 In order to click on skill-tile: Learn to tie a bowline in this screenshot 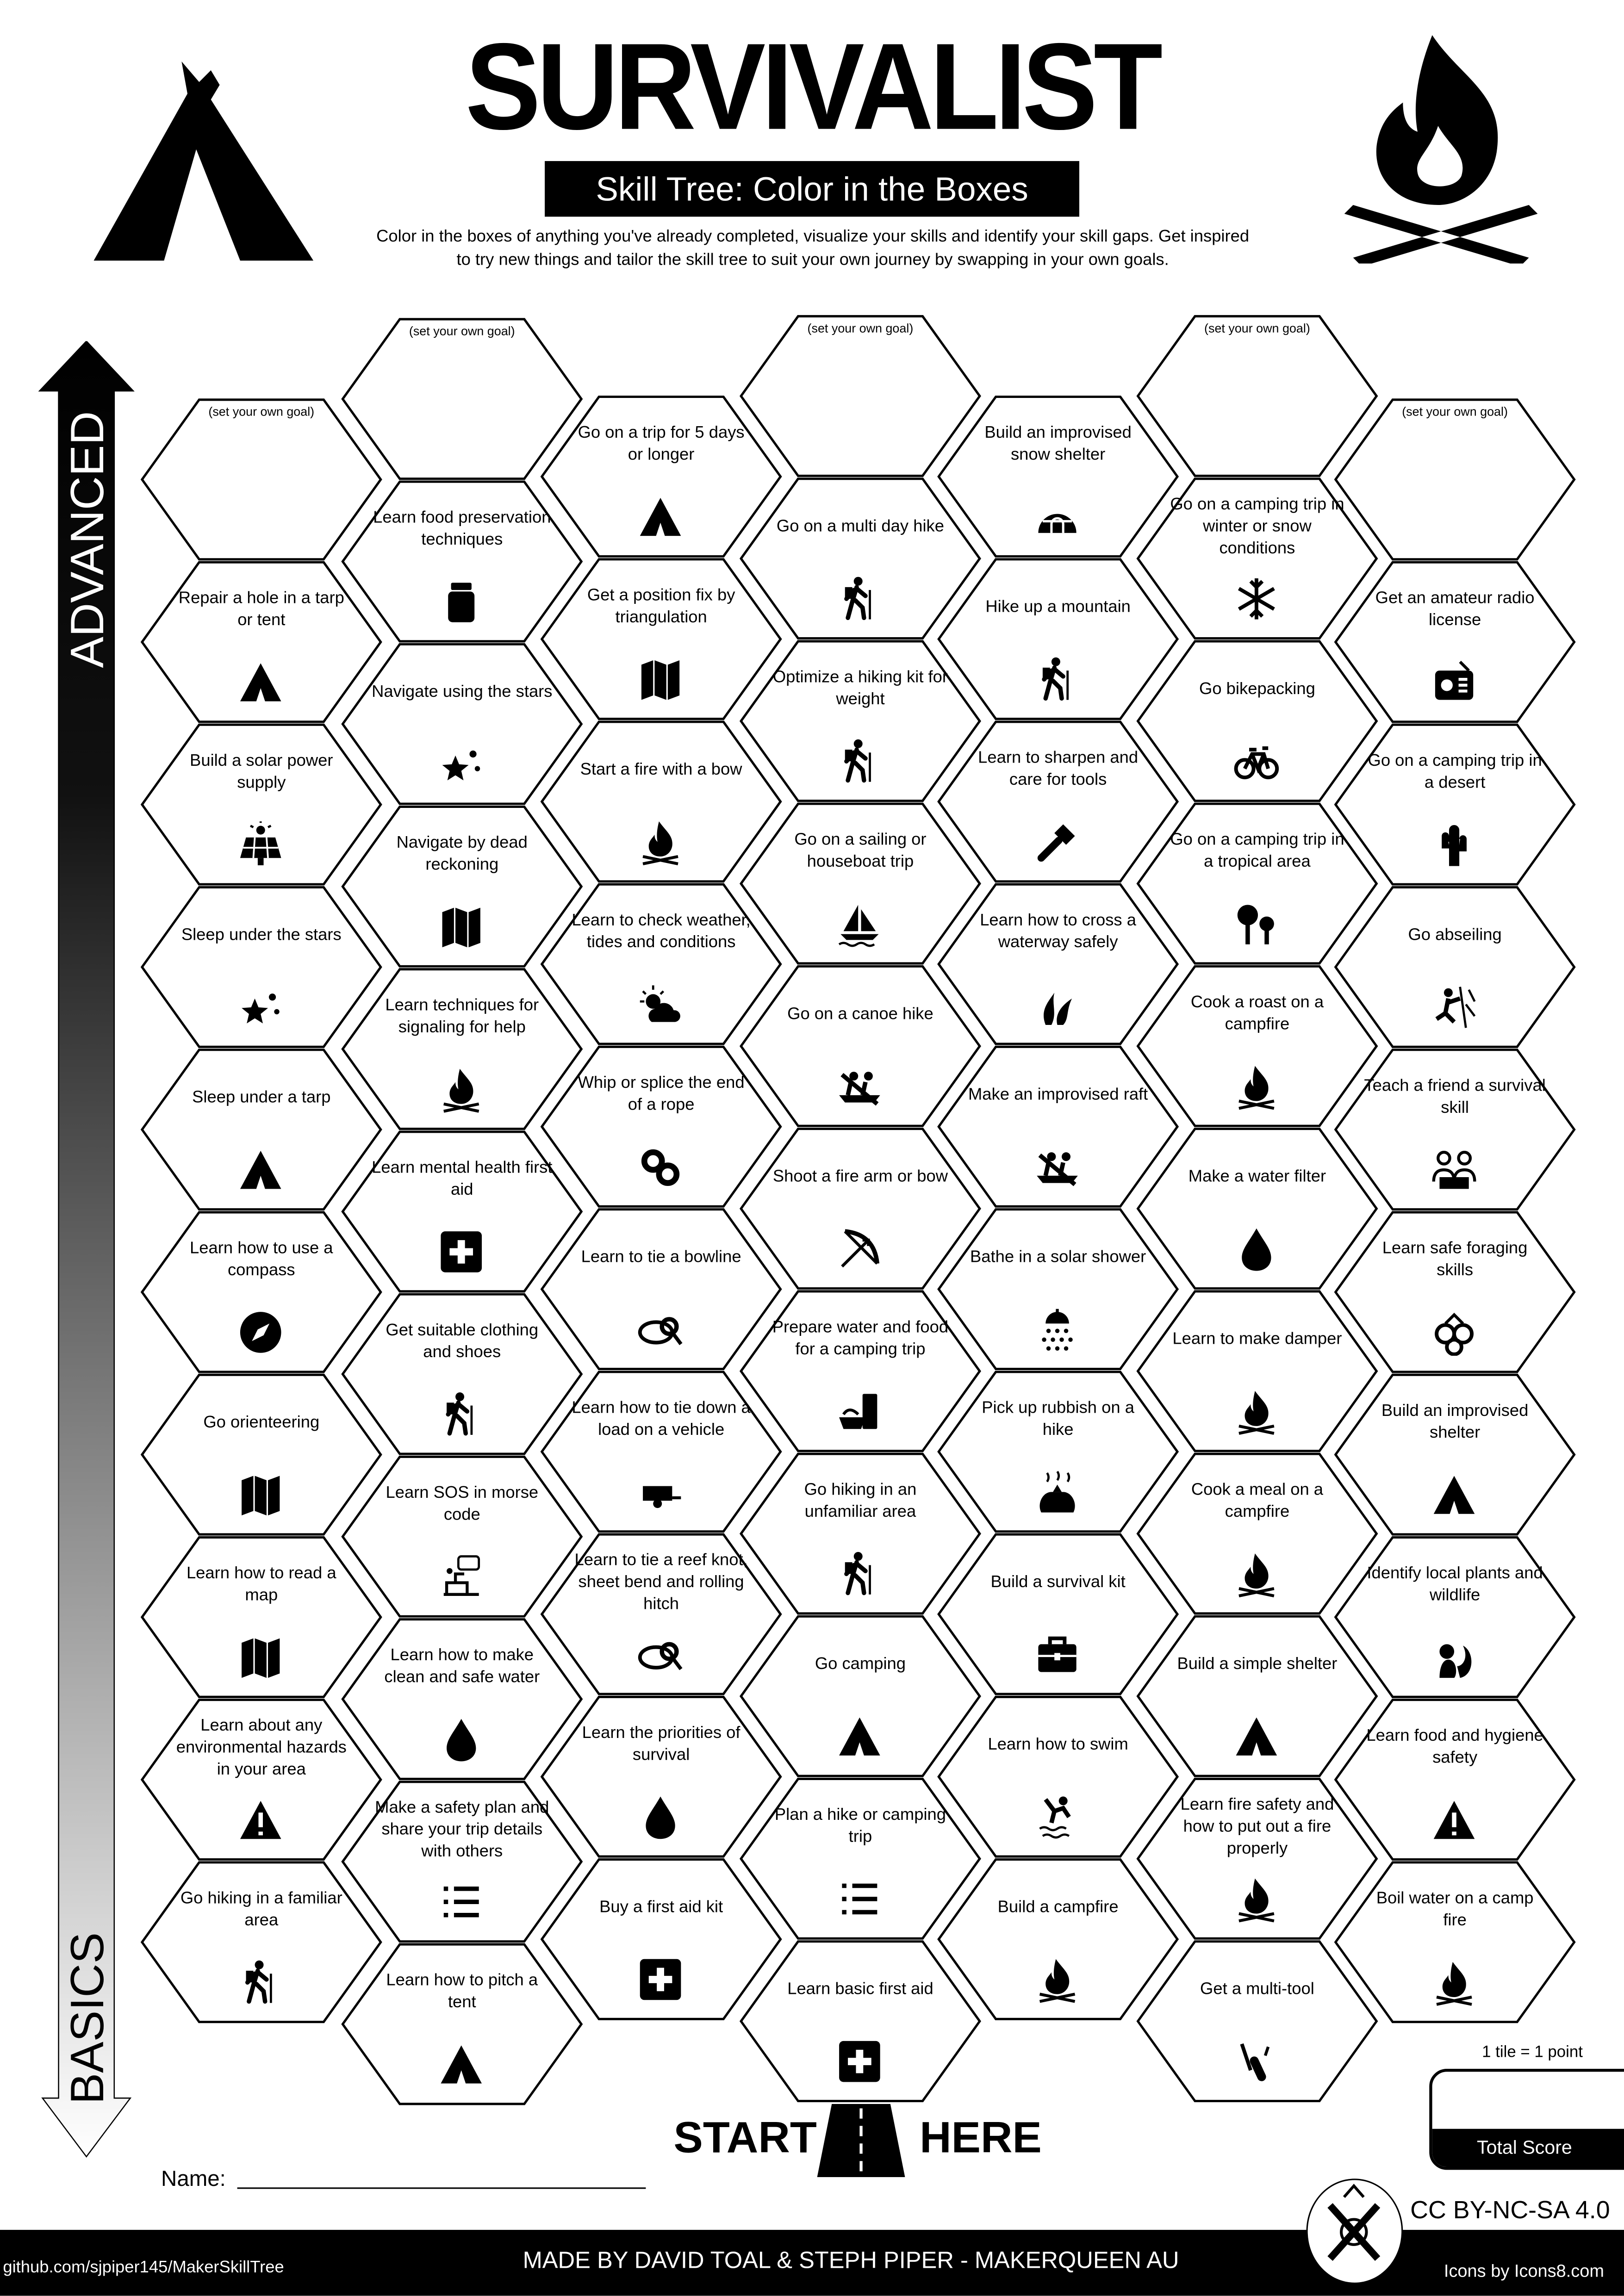, I will do `click(661, 1289)`.